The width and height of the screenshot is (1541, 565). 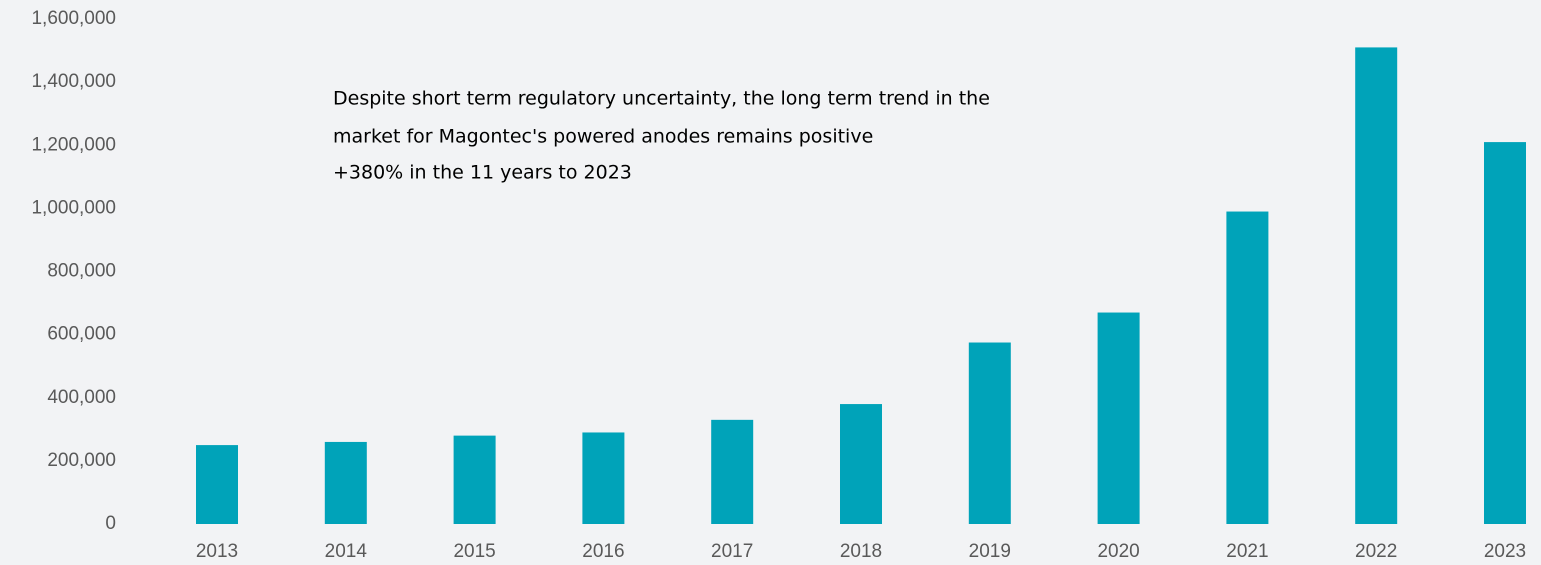 What do you see at coordinates (603, 551) in the screenshot?
I see `x-tick-label: 2016` at bounding box center [603, 551].